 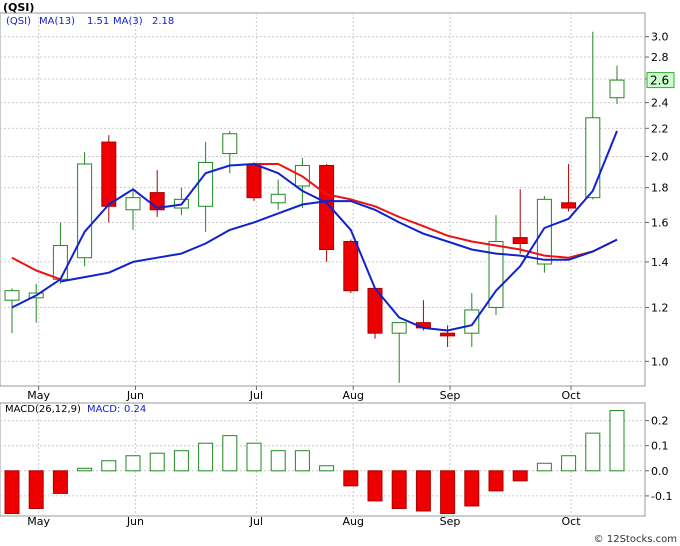 I want to click on watermark: © 12Stocks.com, so click(x=635, y=539).